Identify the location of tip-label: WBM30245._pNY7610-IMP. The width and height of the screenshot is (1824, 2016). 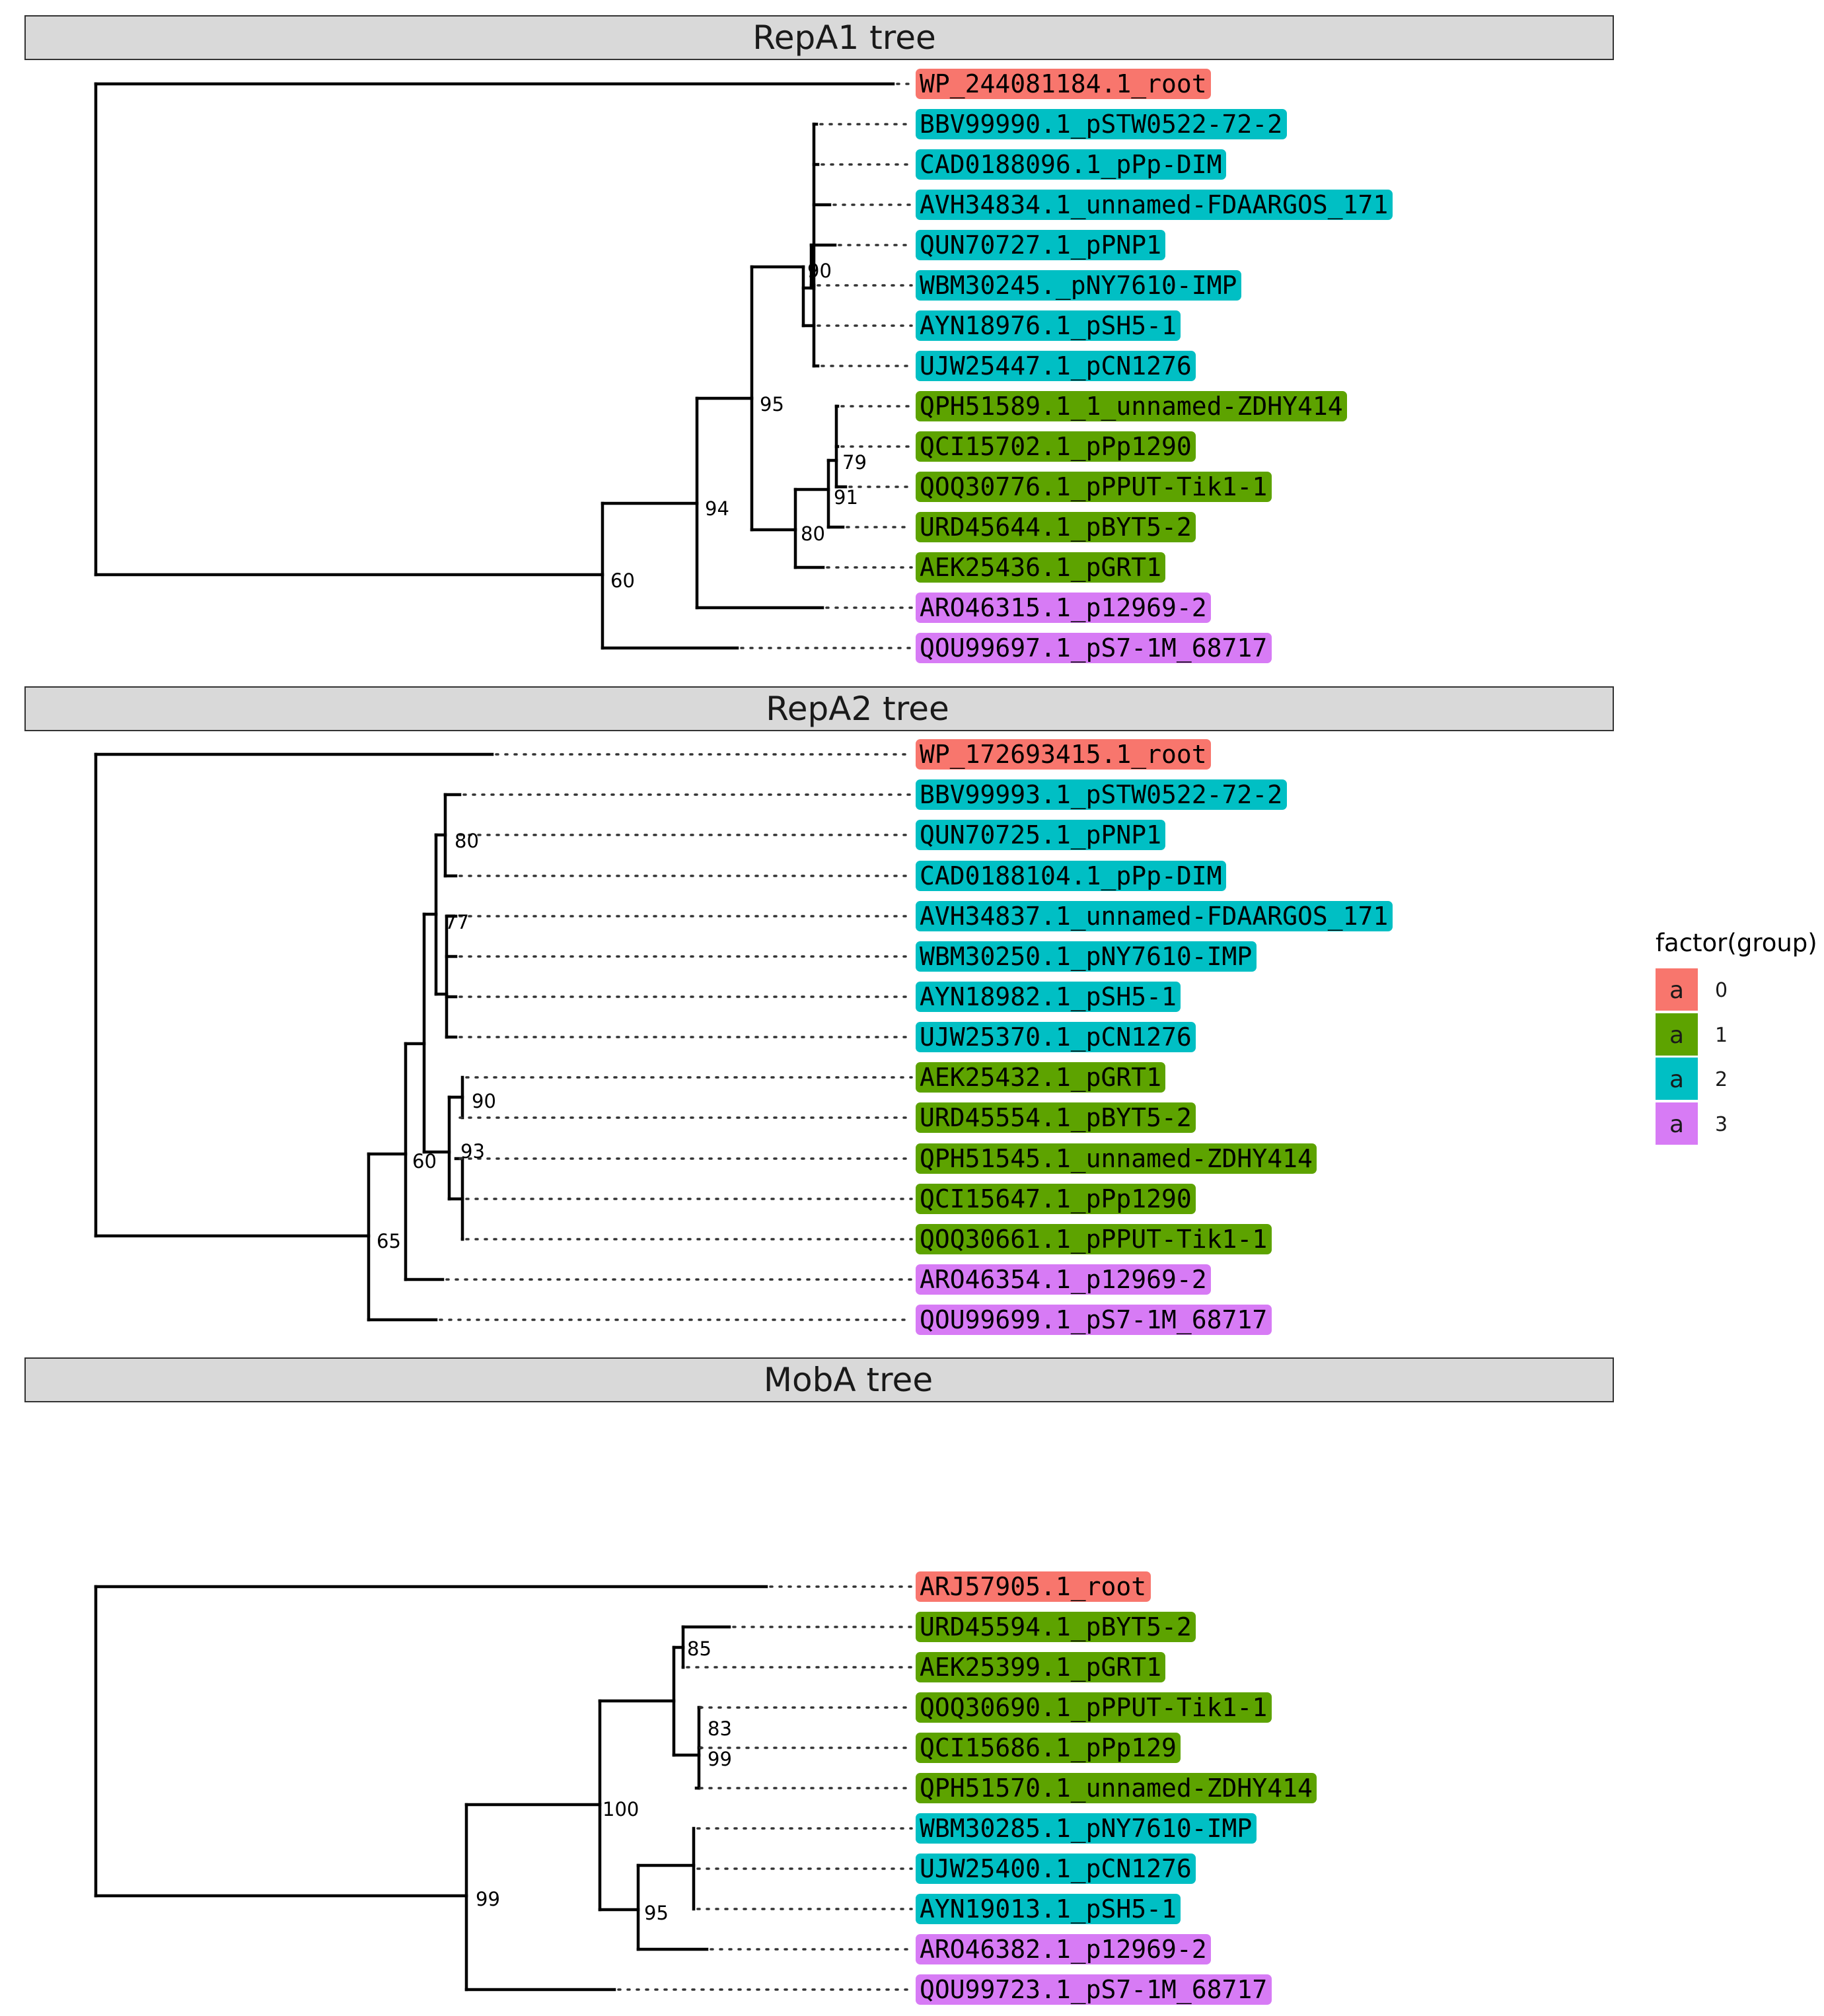
(1078, 286).